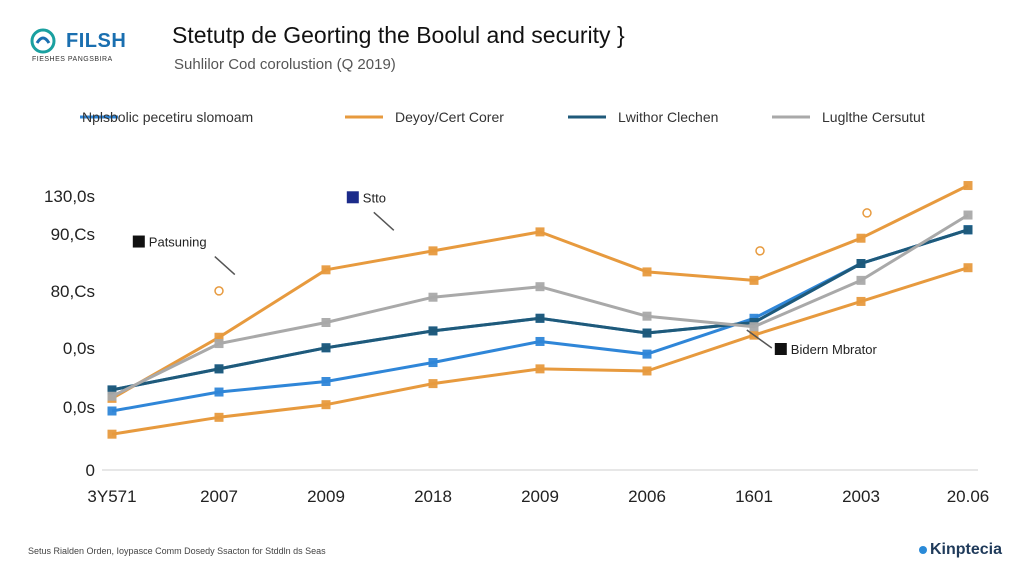 This screenshot has height=576, width=1024. What do you see at coordinates (72, 59) in the screenshot?
I see `logo-subtext: FIESHES PANGSBIRA` at bounding box center [72, 59].